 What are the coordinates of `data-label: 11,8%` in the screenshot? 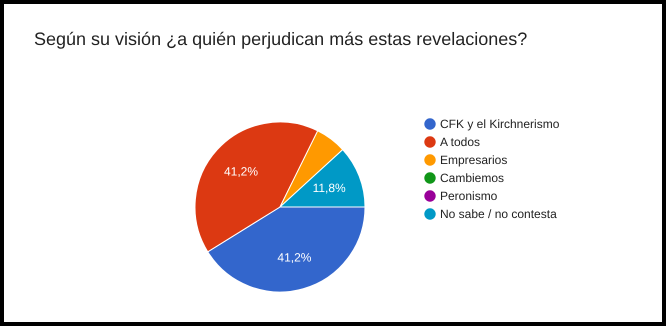 It's located at (329, 187).